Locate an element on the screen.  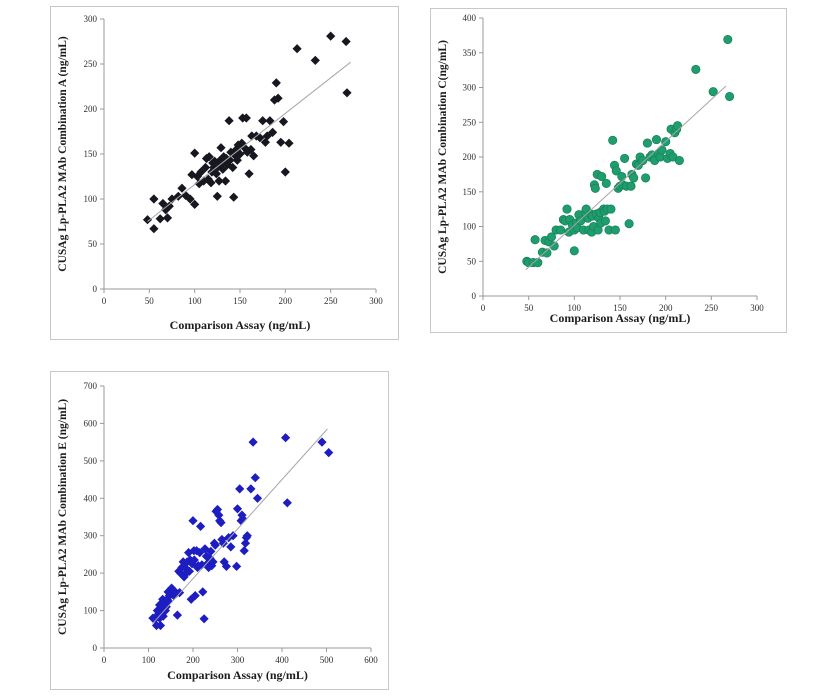
y-axis-title: CUSAg Lp-PLA2 MAb Combination A (ng/mL) is located at coordinates (63, 154).